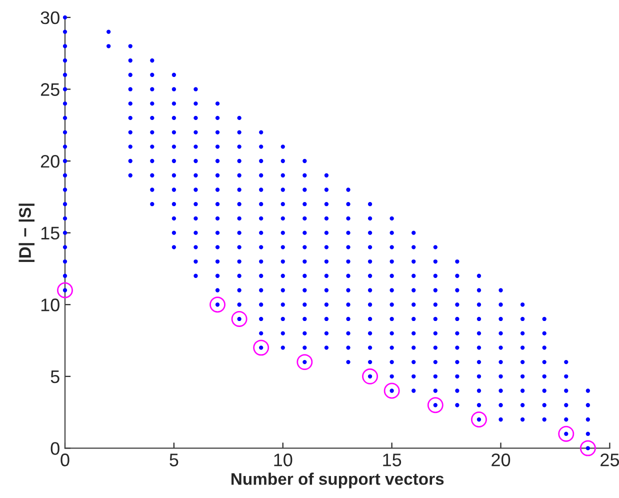 The image size is (619, 498). What do you see at coordinates (50, 89) in the screenshot?
I see `y-tick-label: 25` at bounding box center [50, 89].